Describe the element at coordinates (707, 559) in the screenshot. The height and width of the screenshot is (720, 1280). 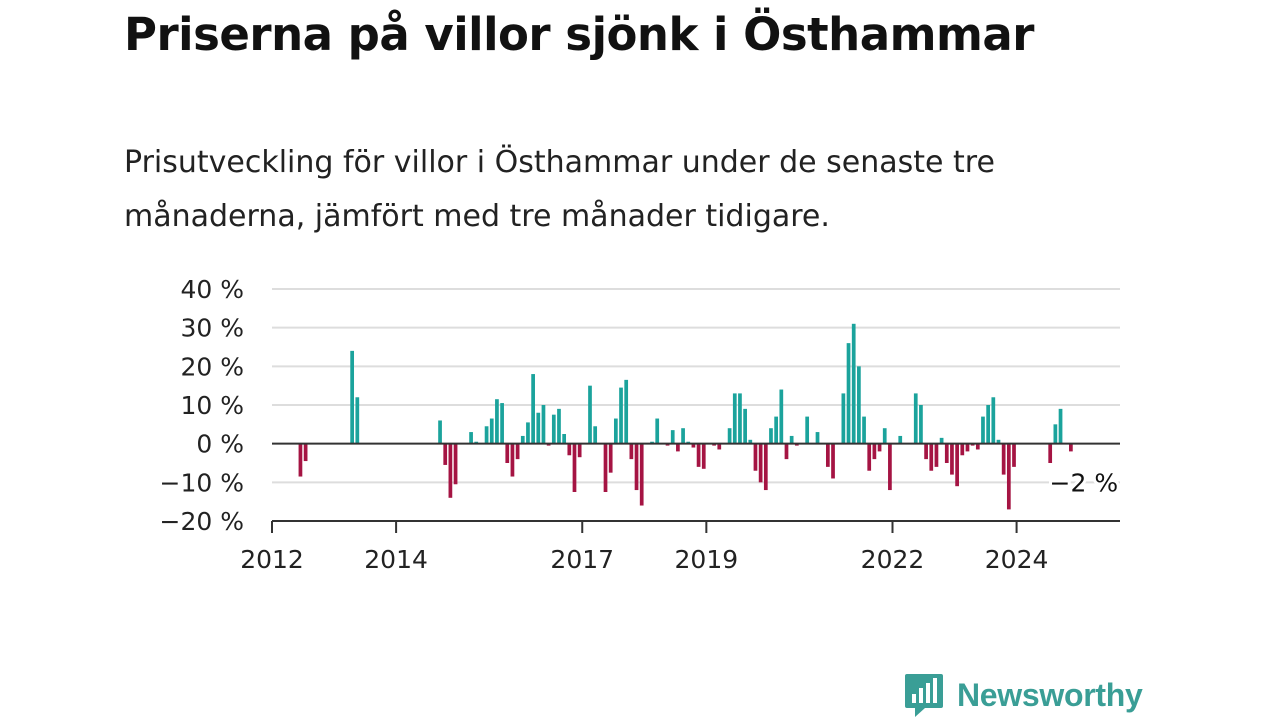
I see `x-tick-label: 2019` at that location.